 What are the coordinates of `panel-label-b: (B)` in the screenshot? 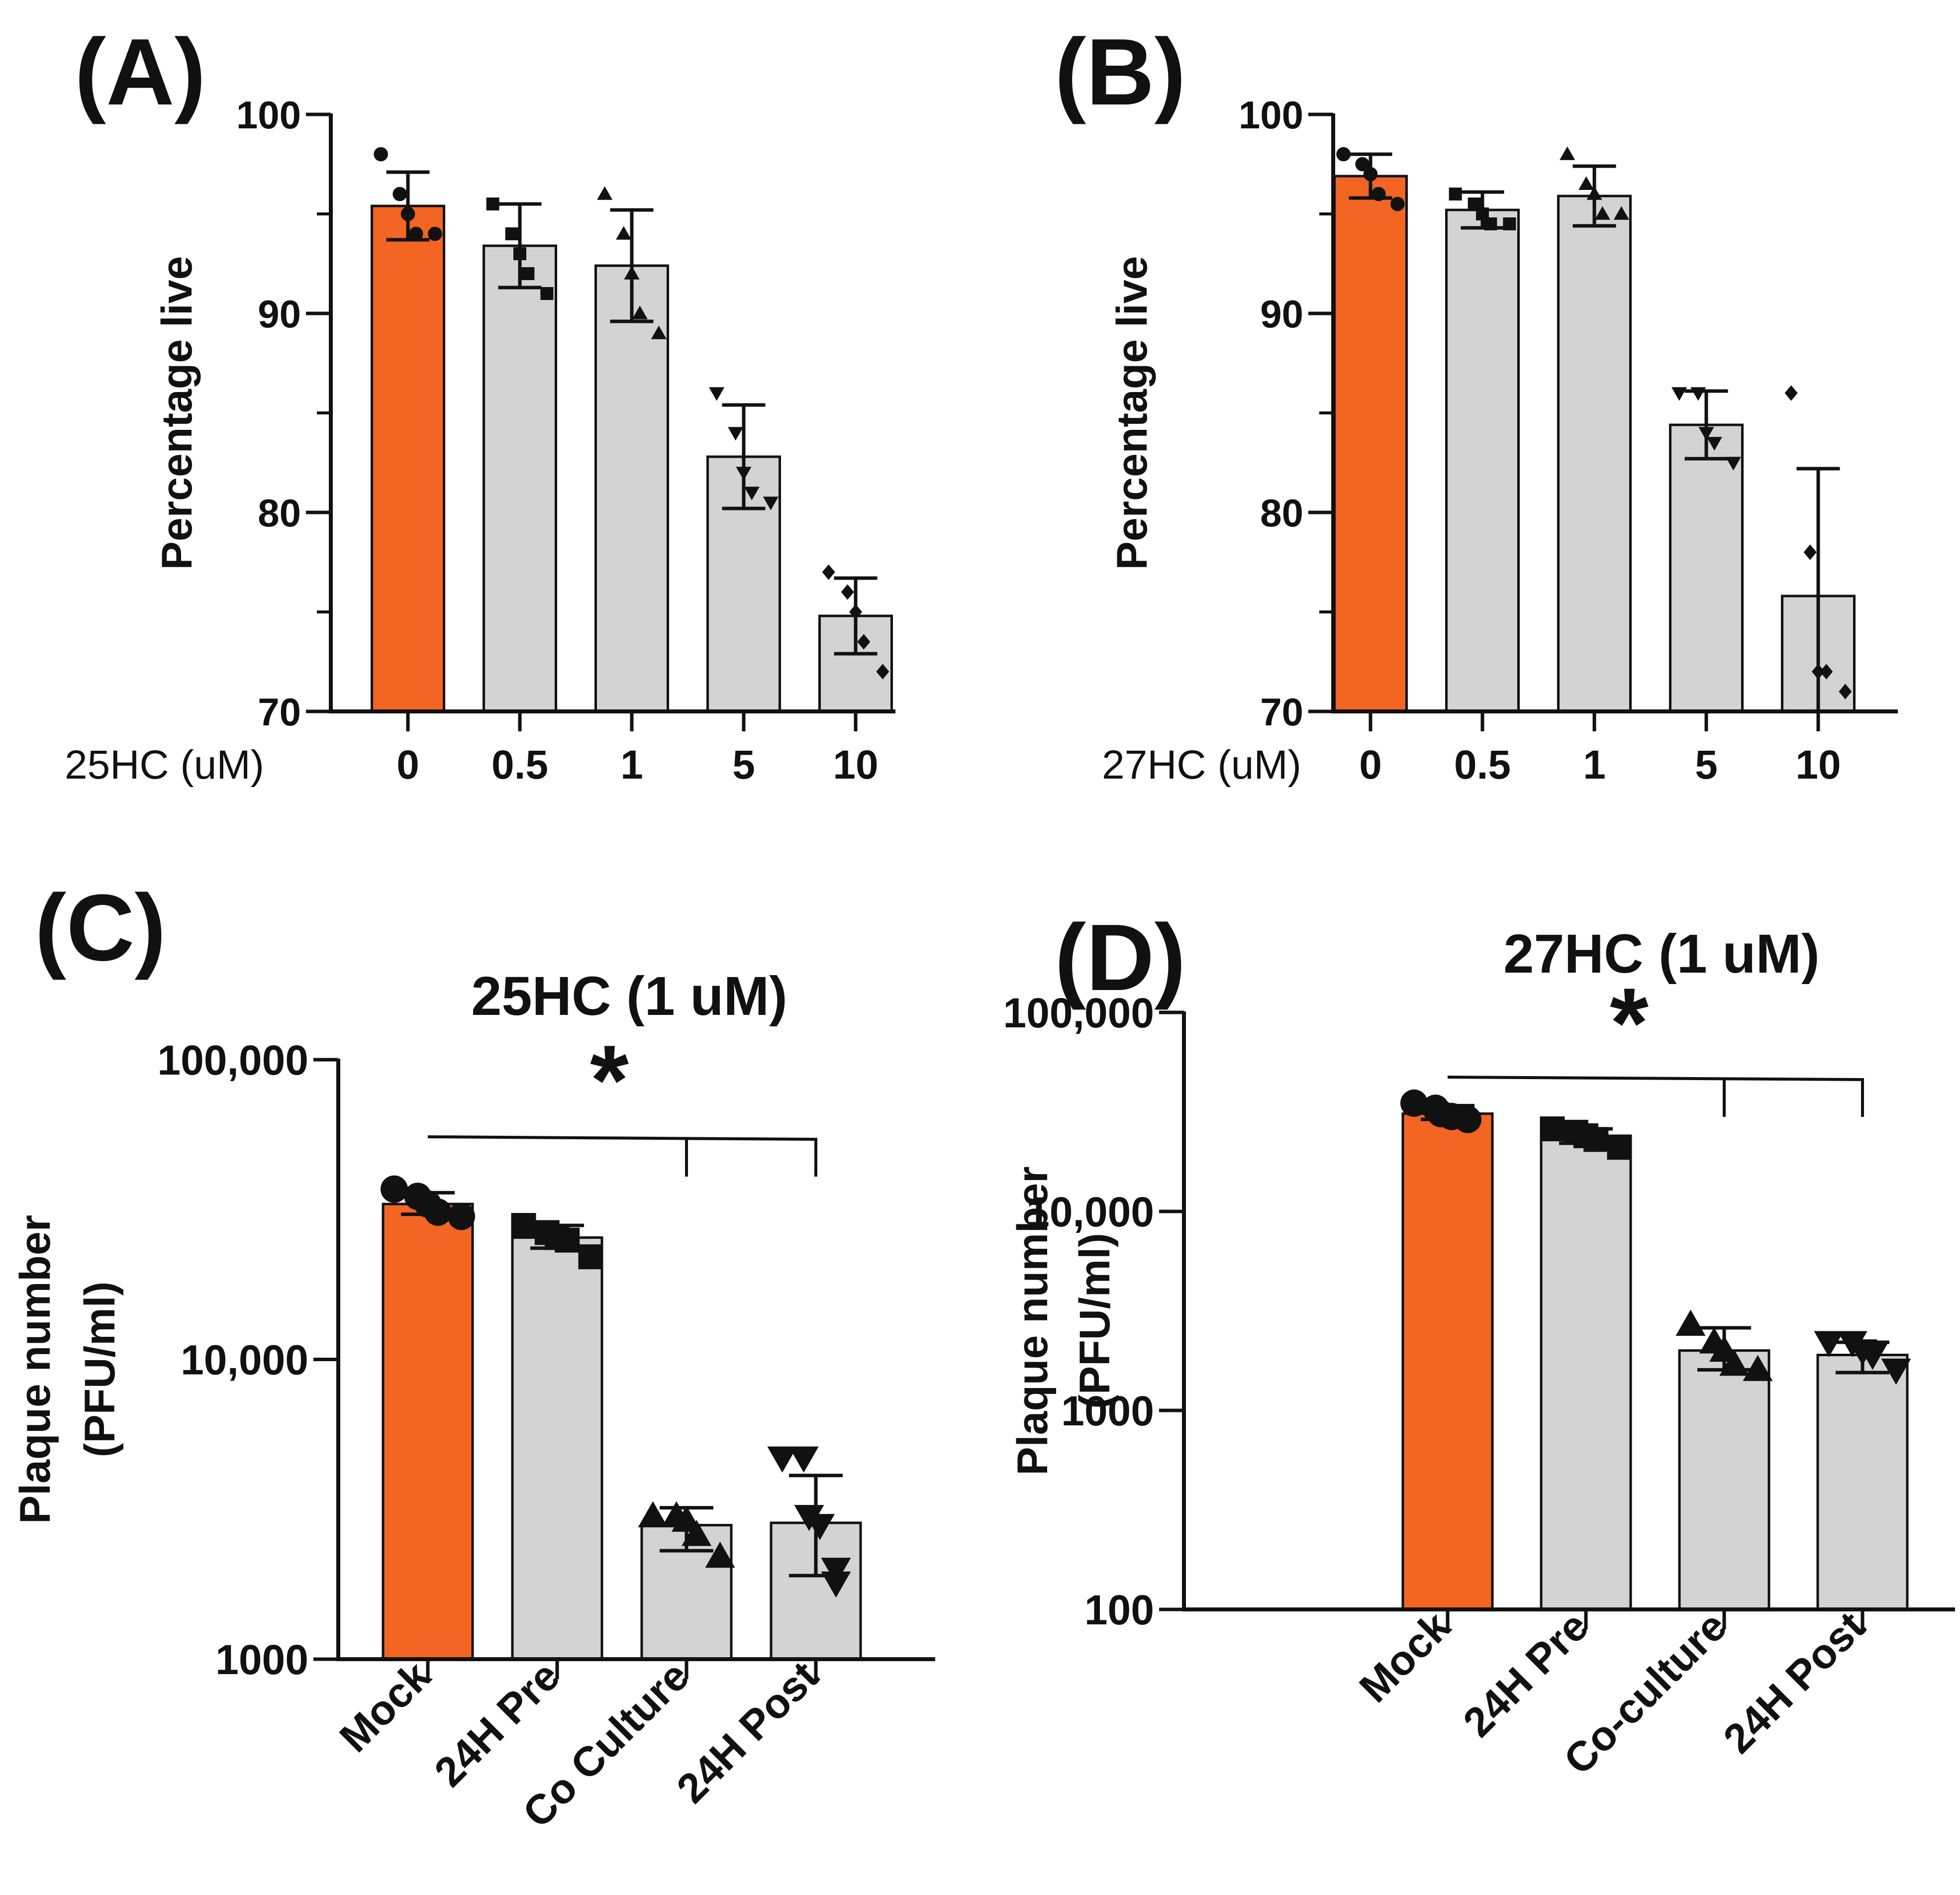 It's located at (1120, 72).